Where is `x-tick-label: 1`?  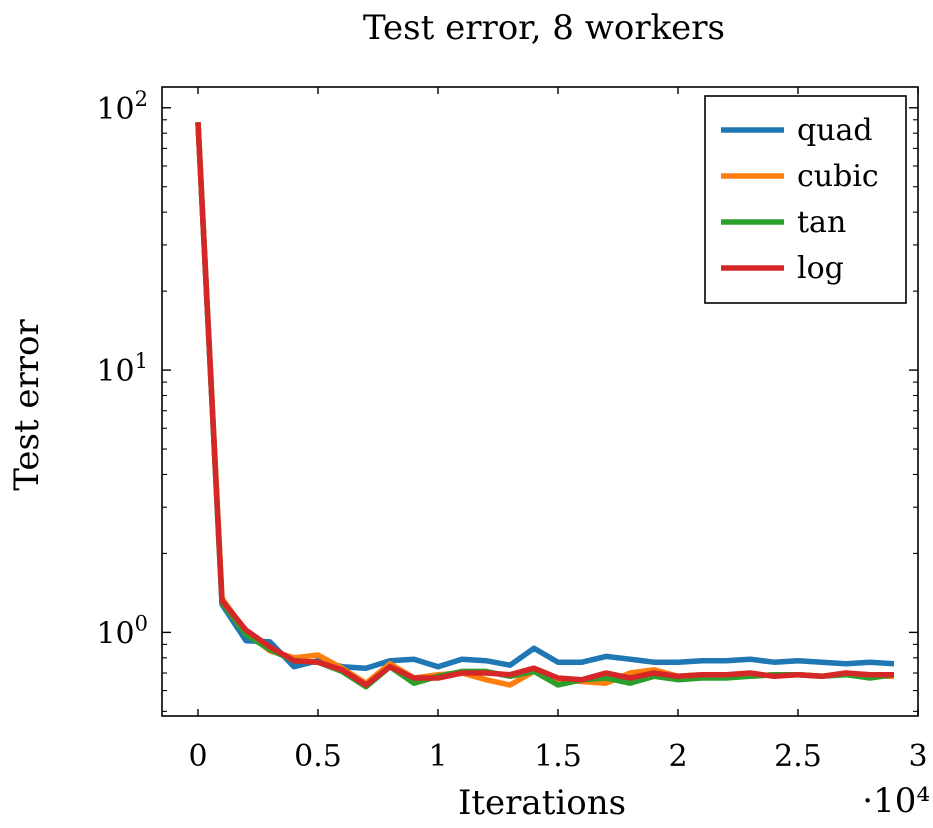
x-tick-label: 1 is located at coordinates (437, 756).